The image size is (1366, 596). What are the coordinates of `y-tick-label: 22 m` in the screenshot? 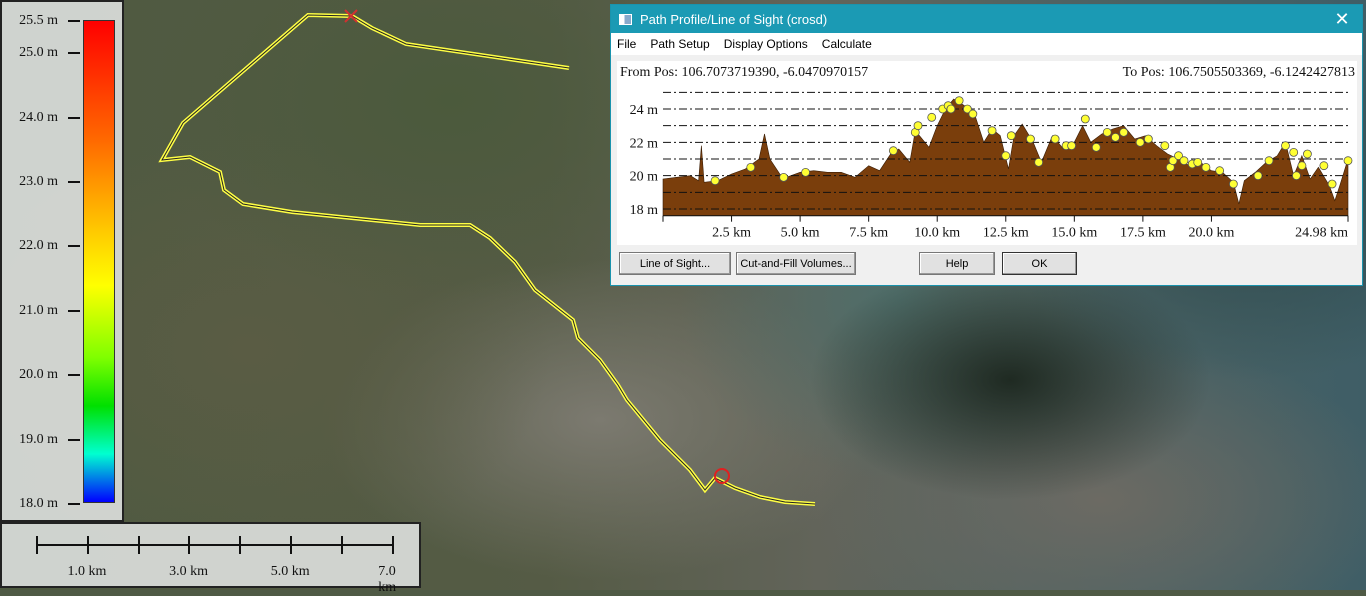 It's located at (644, 143).